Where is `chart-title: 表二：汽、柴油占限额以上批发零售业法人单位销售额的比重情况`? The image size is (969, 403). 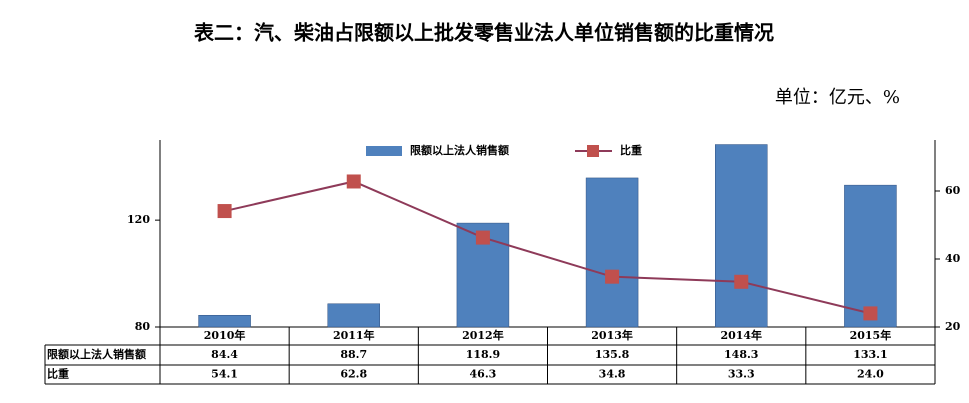
chart-title: 表二：汽、柴油占限额以上批发零售业法人单位销售额的比重情况 is located at coordinates (484, 33).